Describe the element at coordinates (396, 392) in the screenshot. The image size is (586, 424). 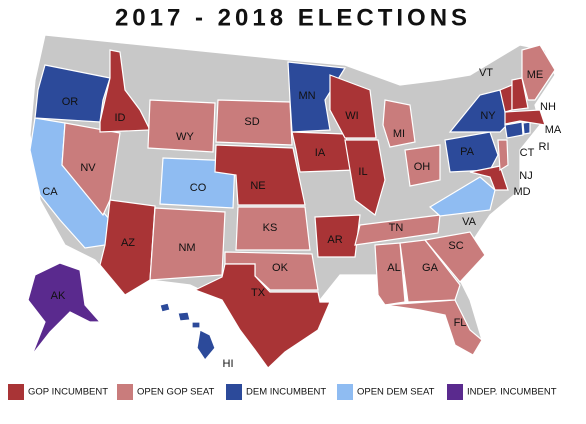
I see `legend-label: OPEN DEM SEAT` at that location.